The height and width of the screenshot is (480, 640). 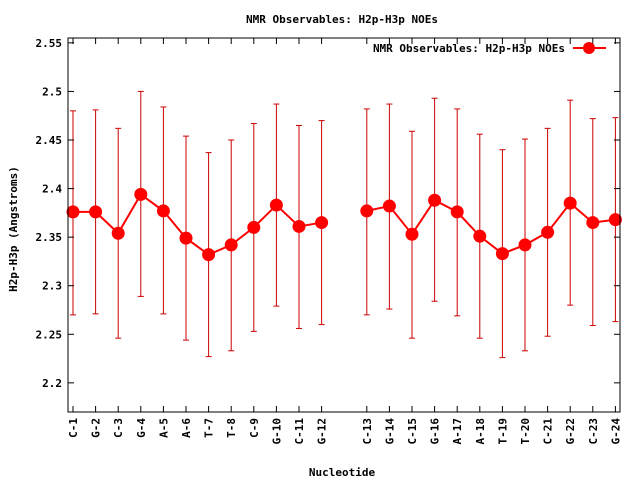 What do you see at coordinates (469, 48) in the screenshot?
I see `legend-label: NMR Observables: H2p-H3p NOEs` at bounding box center [469, 48].